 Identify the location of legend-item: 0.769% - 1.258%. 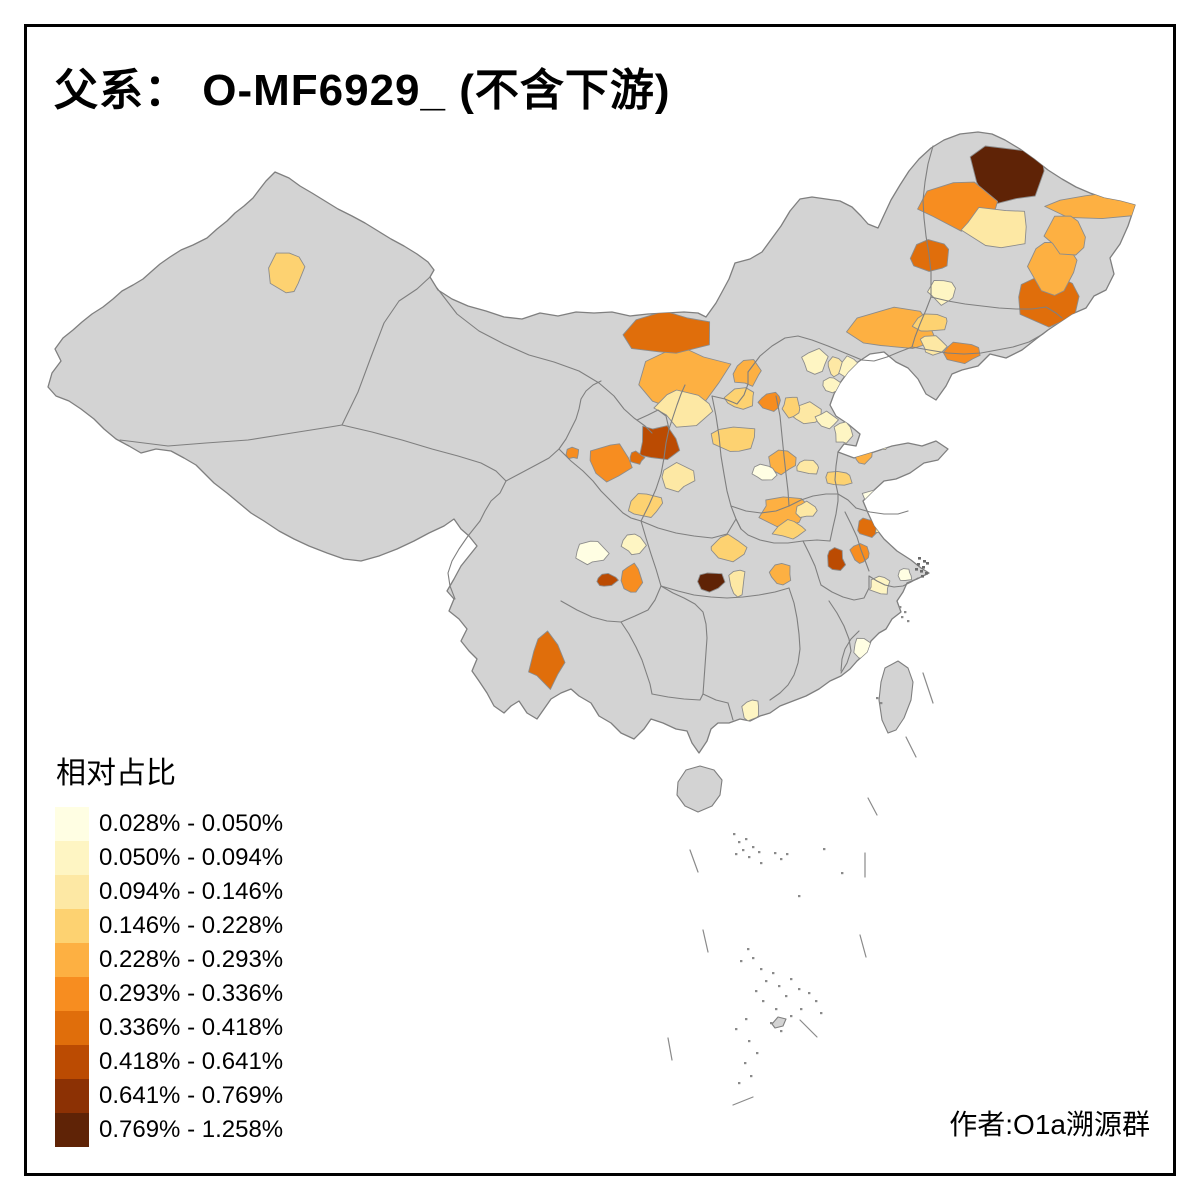
(169, 1130).